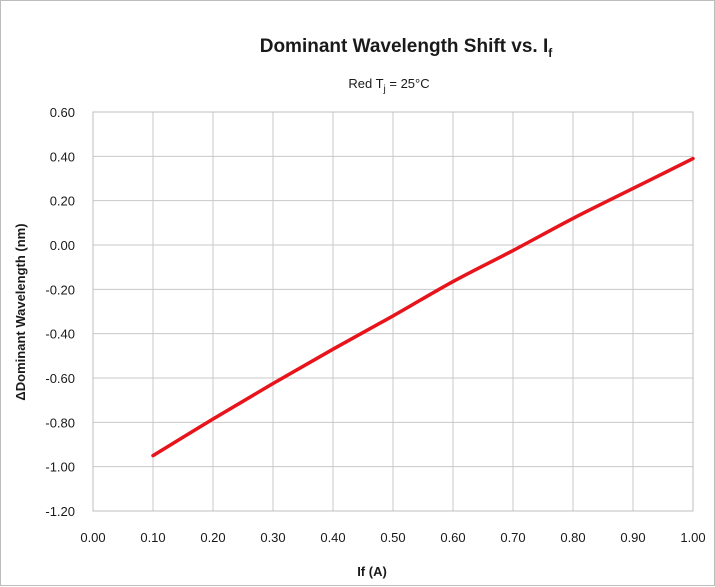 The width and height of the screenshot is (715, 587). I want to click on x-axis-label: If (A), so click(372, 571).